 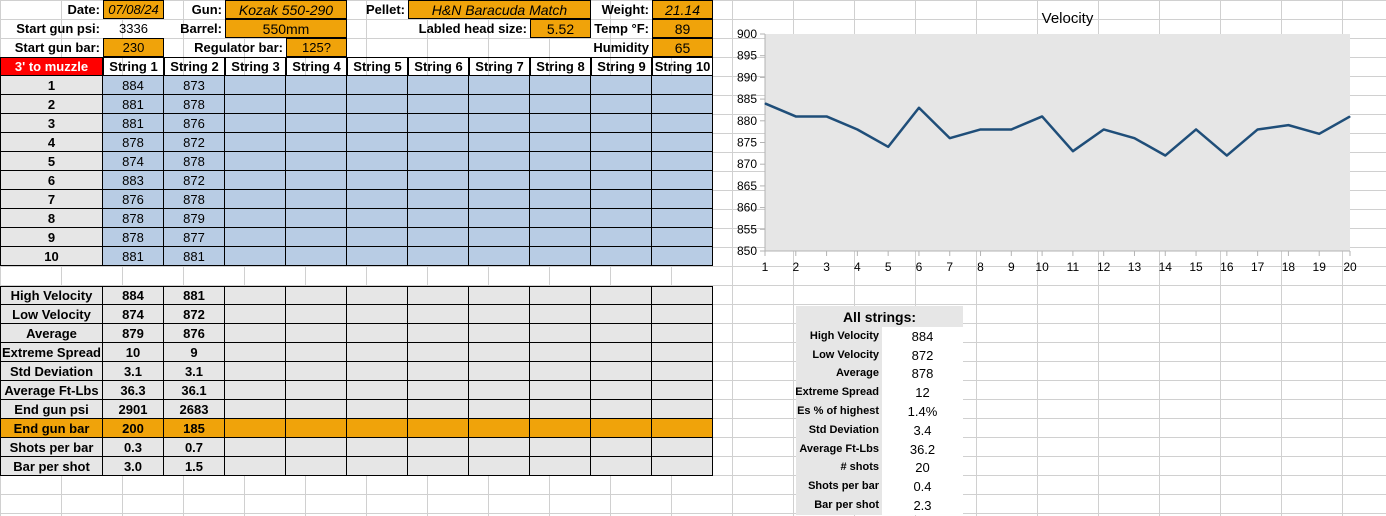 What do you see at coordinates (133, 333) in the screenshot?
I see `stat-value-cell: 879` at bounding box center [133, 333].